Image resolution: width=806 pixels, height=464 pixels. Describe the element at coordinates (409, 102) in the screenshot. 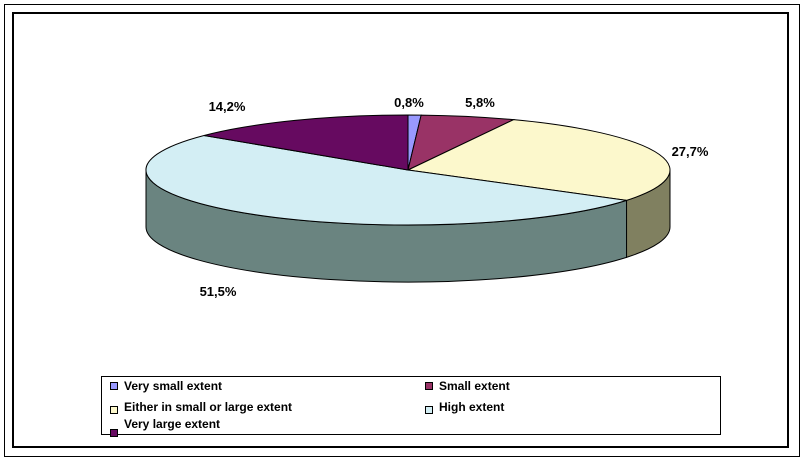

I see `slice-value-label: 0,8%` at that location.